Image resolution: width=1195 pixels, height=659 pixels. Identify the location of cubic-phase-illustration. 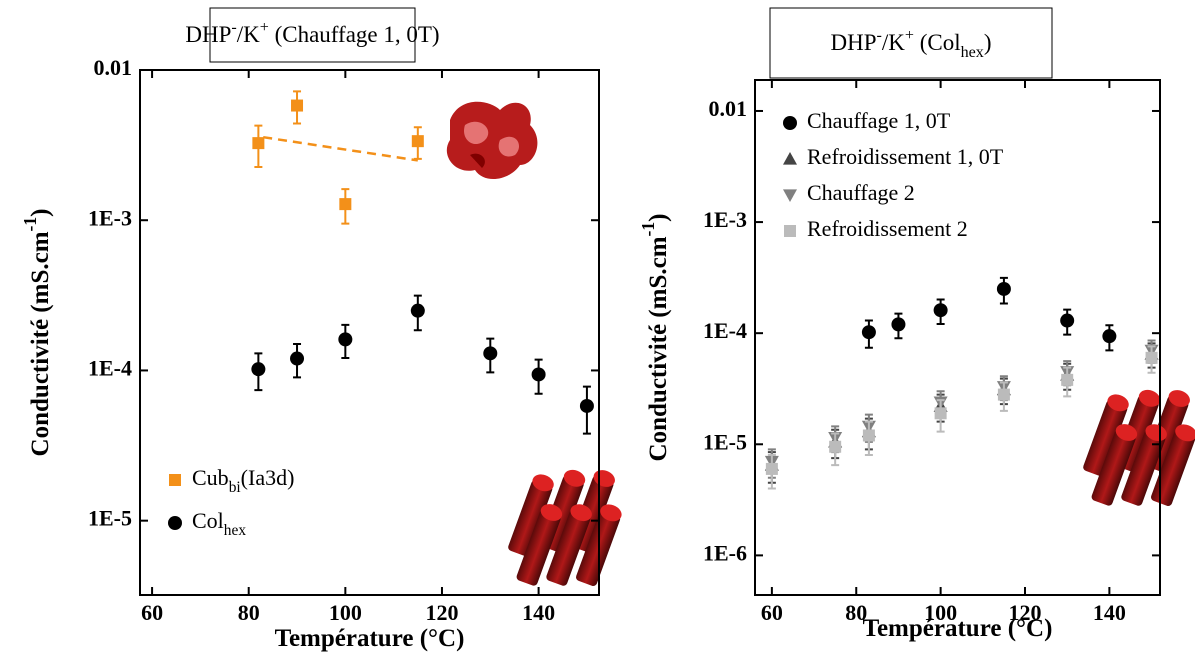
(492, 140).